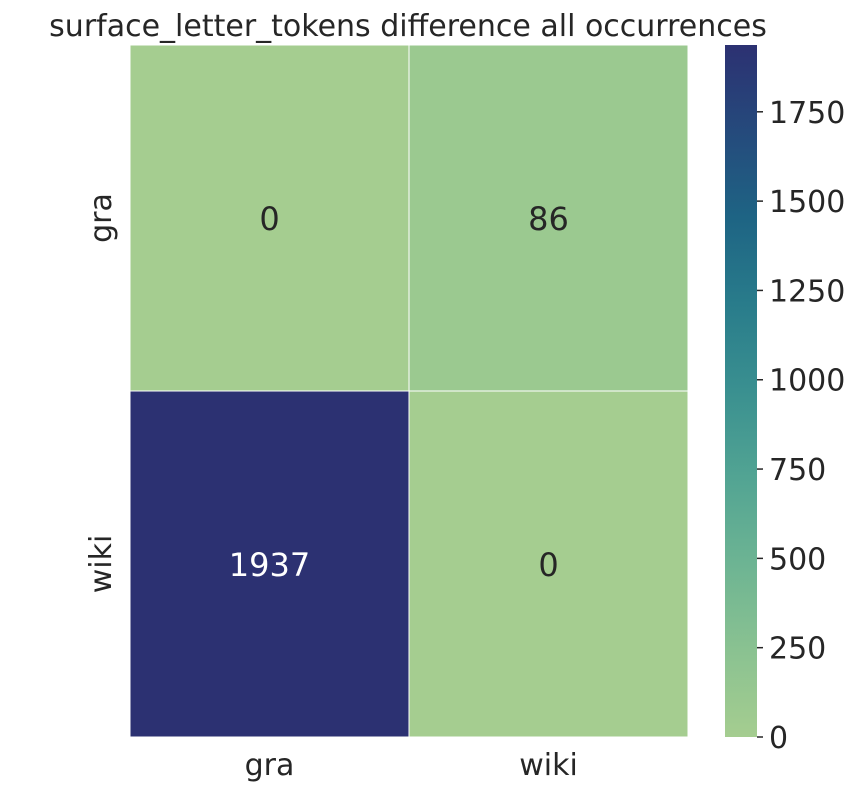 The height and width of the screenshot is (789, 858). What do you see at coordinates (411, 765) in the screenshot?
I see `x-axis-ticks: gra wiki` at bounding box center [411, 765].